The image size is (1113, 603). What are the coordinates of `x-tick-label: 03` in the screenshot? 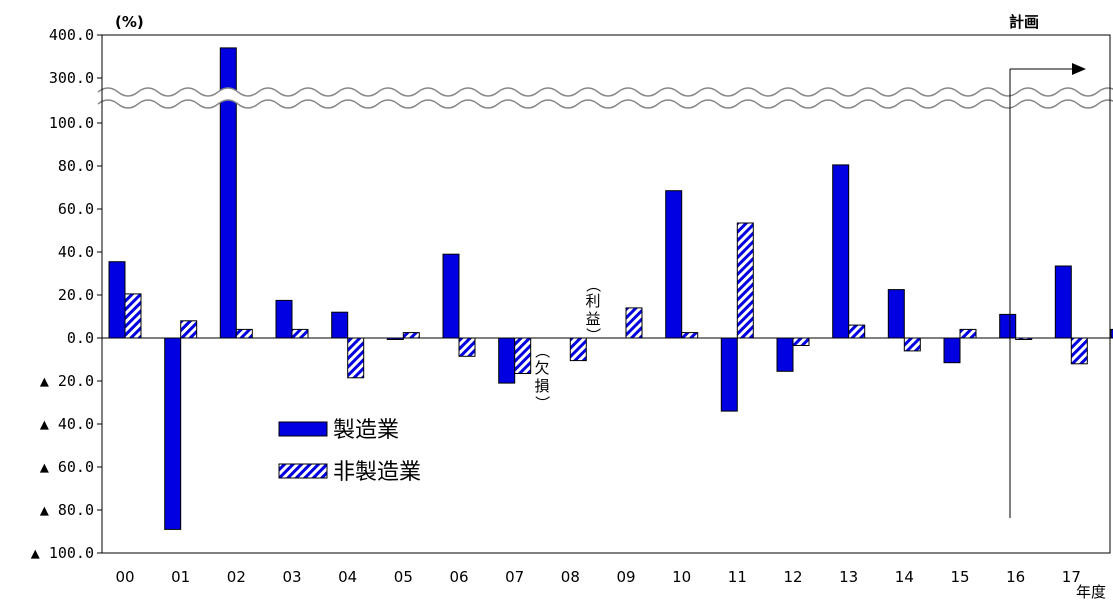 It's located at (291, 577).